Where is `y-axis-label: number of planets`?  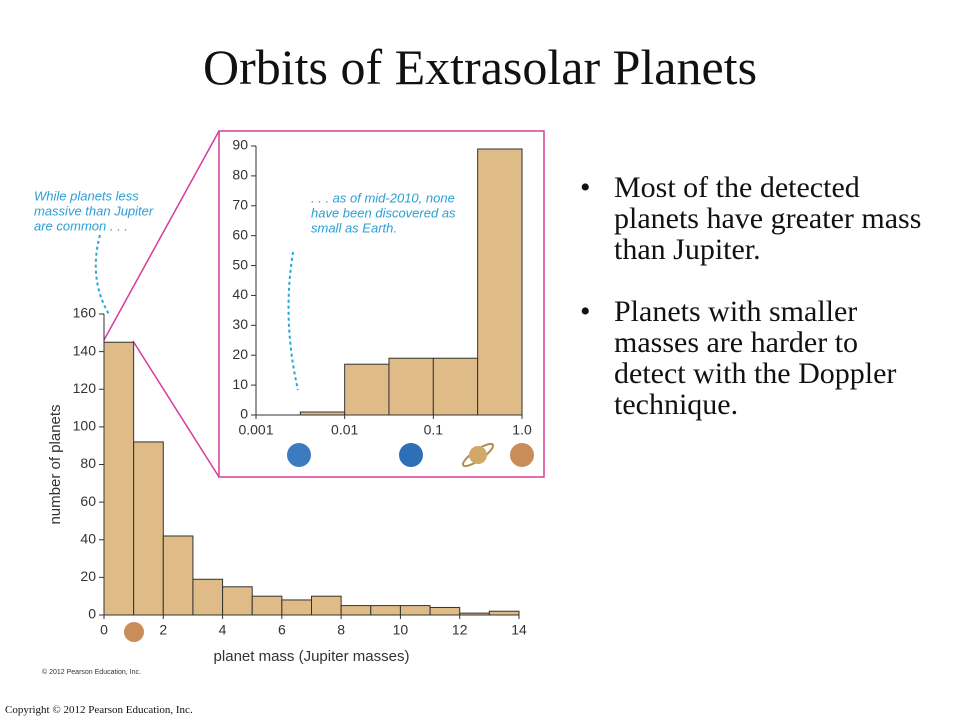
y-axis-label: number of planets is located at coordinates (55, 464).